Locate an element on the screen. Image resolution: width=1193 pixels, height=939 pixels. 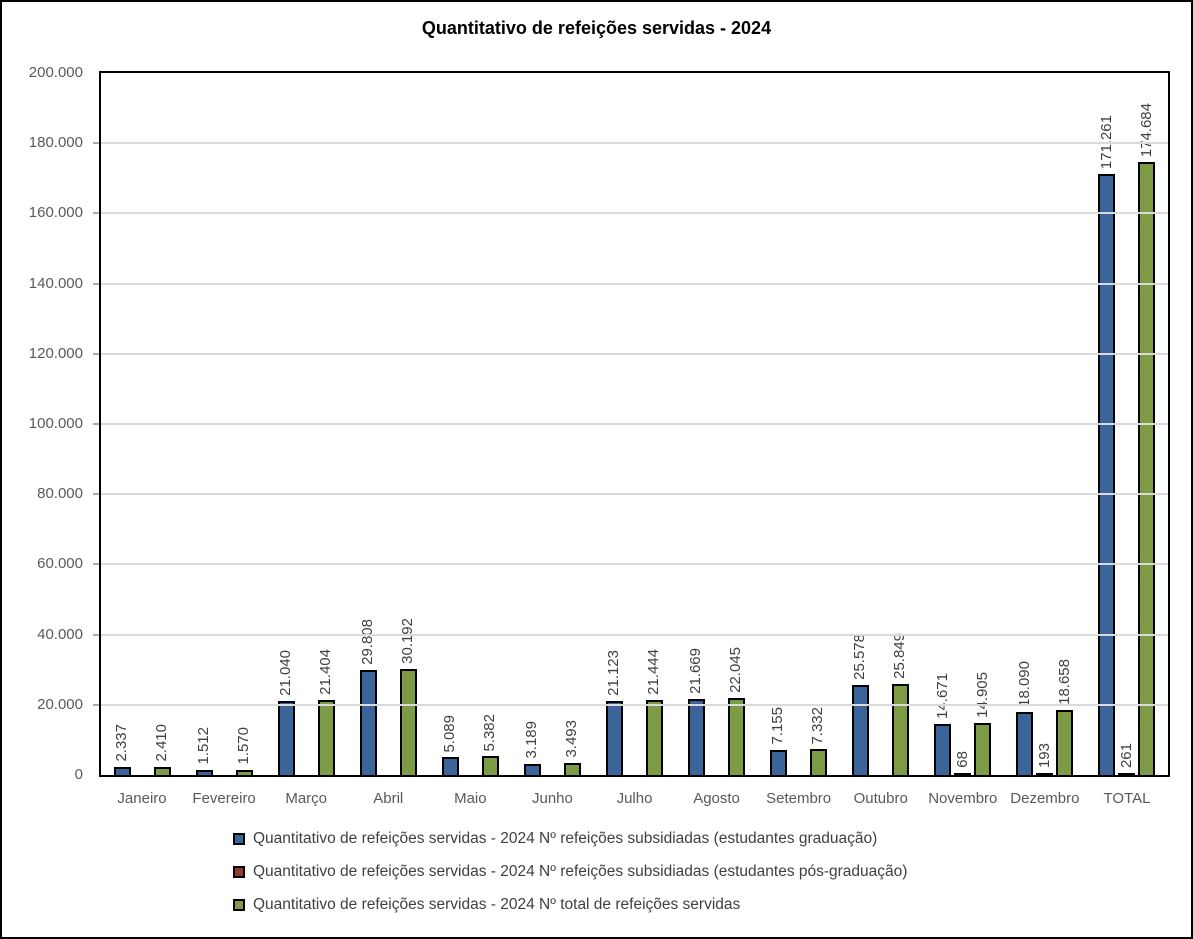
bar-slot: 5.089 is located at coordinates (450, 744).